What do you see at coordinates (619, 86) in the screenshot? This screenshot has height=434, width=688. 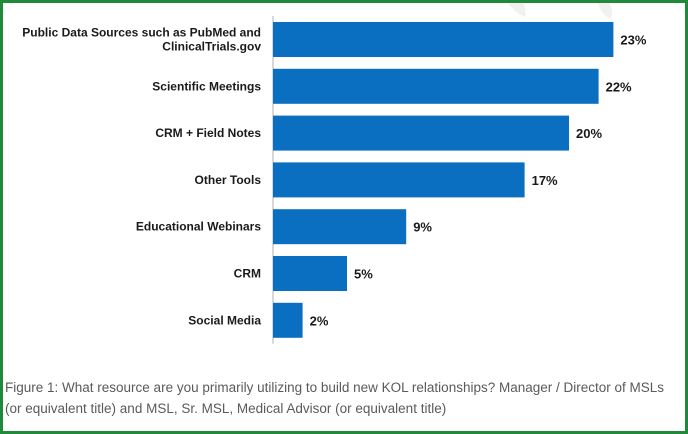 I see `data-label: 22%` at bounding box center [619, 86].